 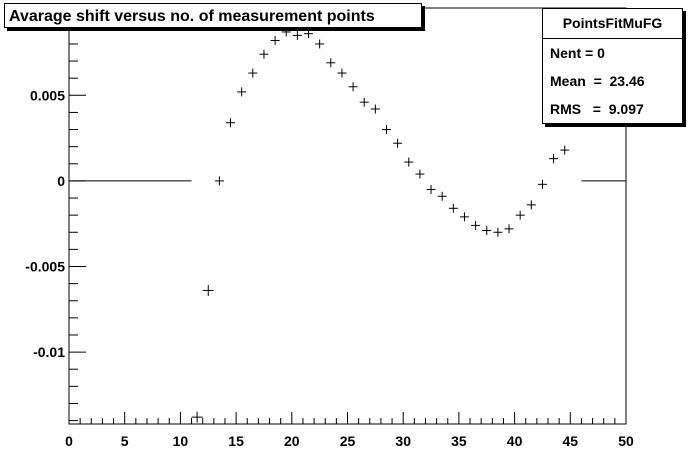 What do you see at coordinates (125, 441) in the screenshot?
I see `x-tick-label: 5` at bounding box center [125, 441].